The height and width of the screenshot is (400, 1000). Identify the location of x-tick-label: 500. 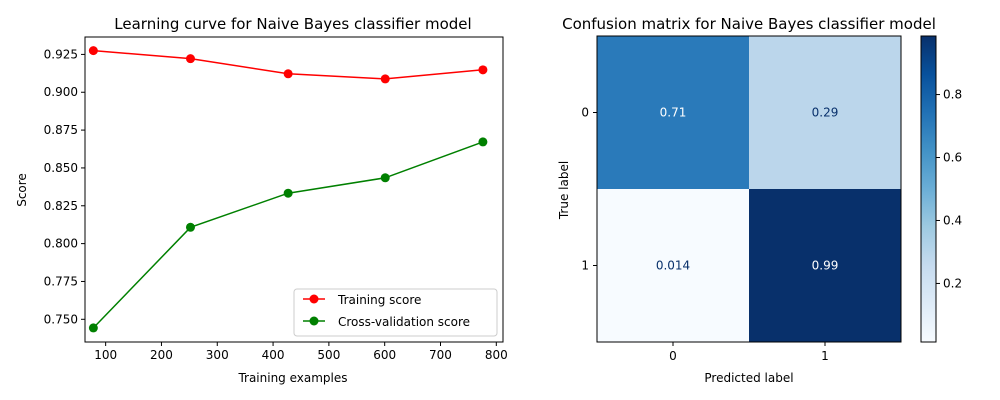
(328, 355).